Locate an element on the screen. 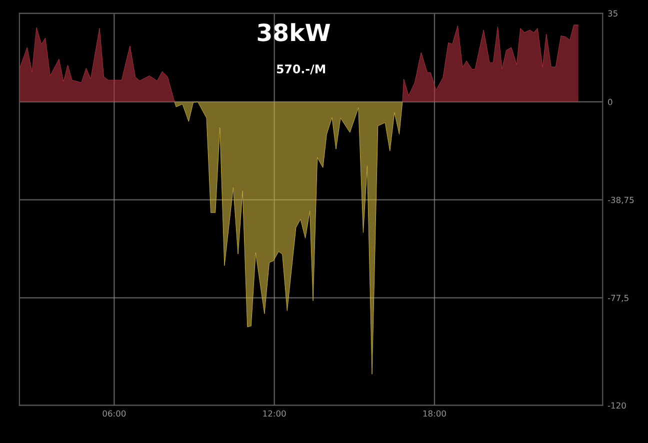 This screenshot has width=648, height=443. y-tick-label: -120 is located at coordinates (617, 405).